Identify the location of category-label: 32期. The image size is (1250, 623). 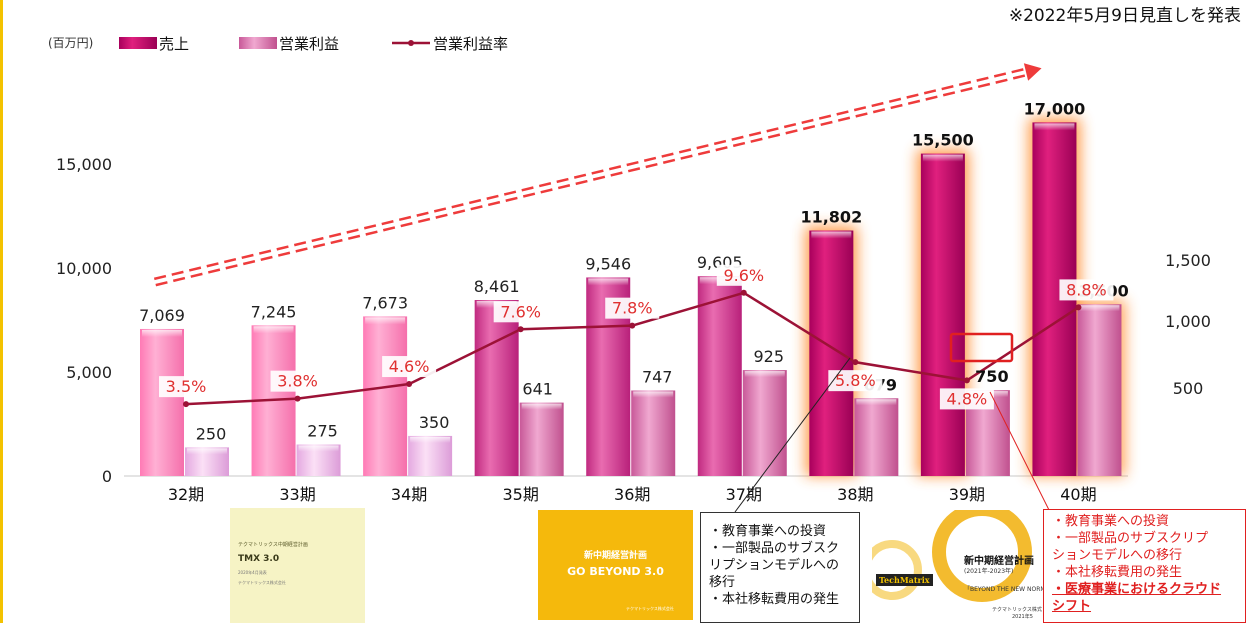
(186, 494).